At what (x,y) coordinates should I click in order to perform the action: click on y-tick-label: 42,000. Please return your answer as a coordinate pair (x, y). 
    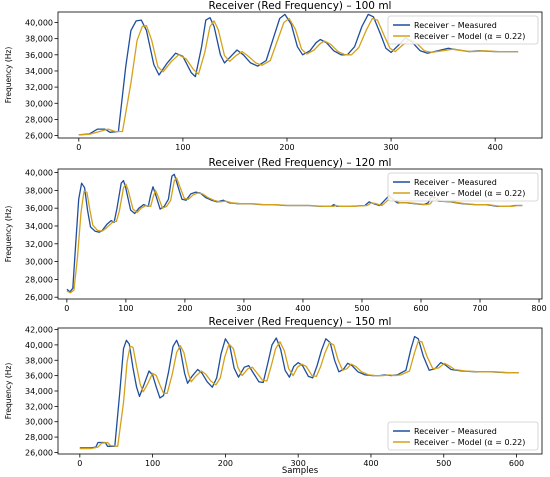
    Looking at the image, I should click on (39, 330).